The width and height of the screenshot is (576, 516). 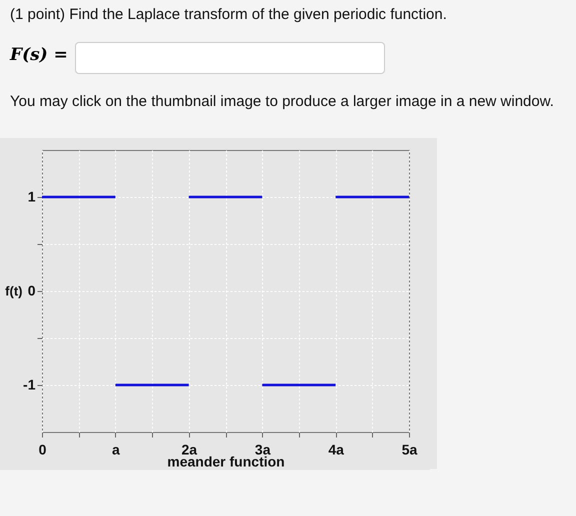 What do you see at coordinates (282, 101) in the screenshot?
I see `text: You may click on the thumbnail image to produce a larger image in a new window.` at bounding box center [282, 101].